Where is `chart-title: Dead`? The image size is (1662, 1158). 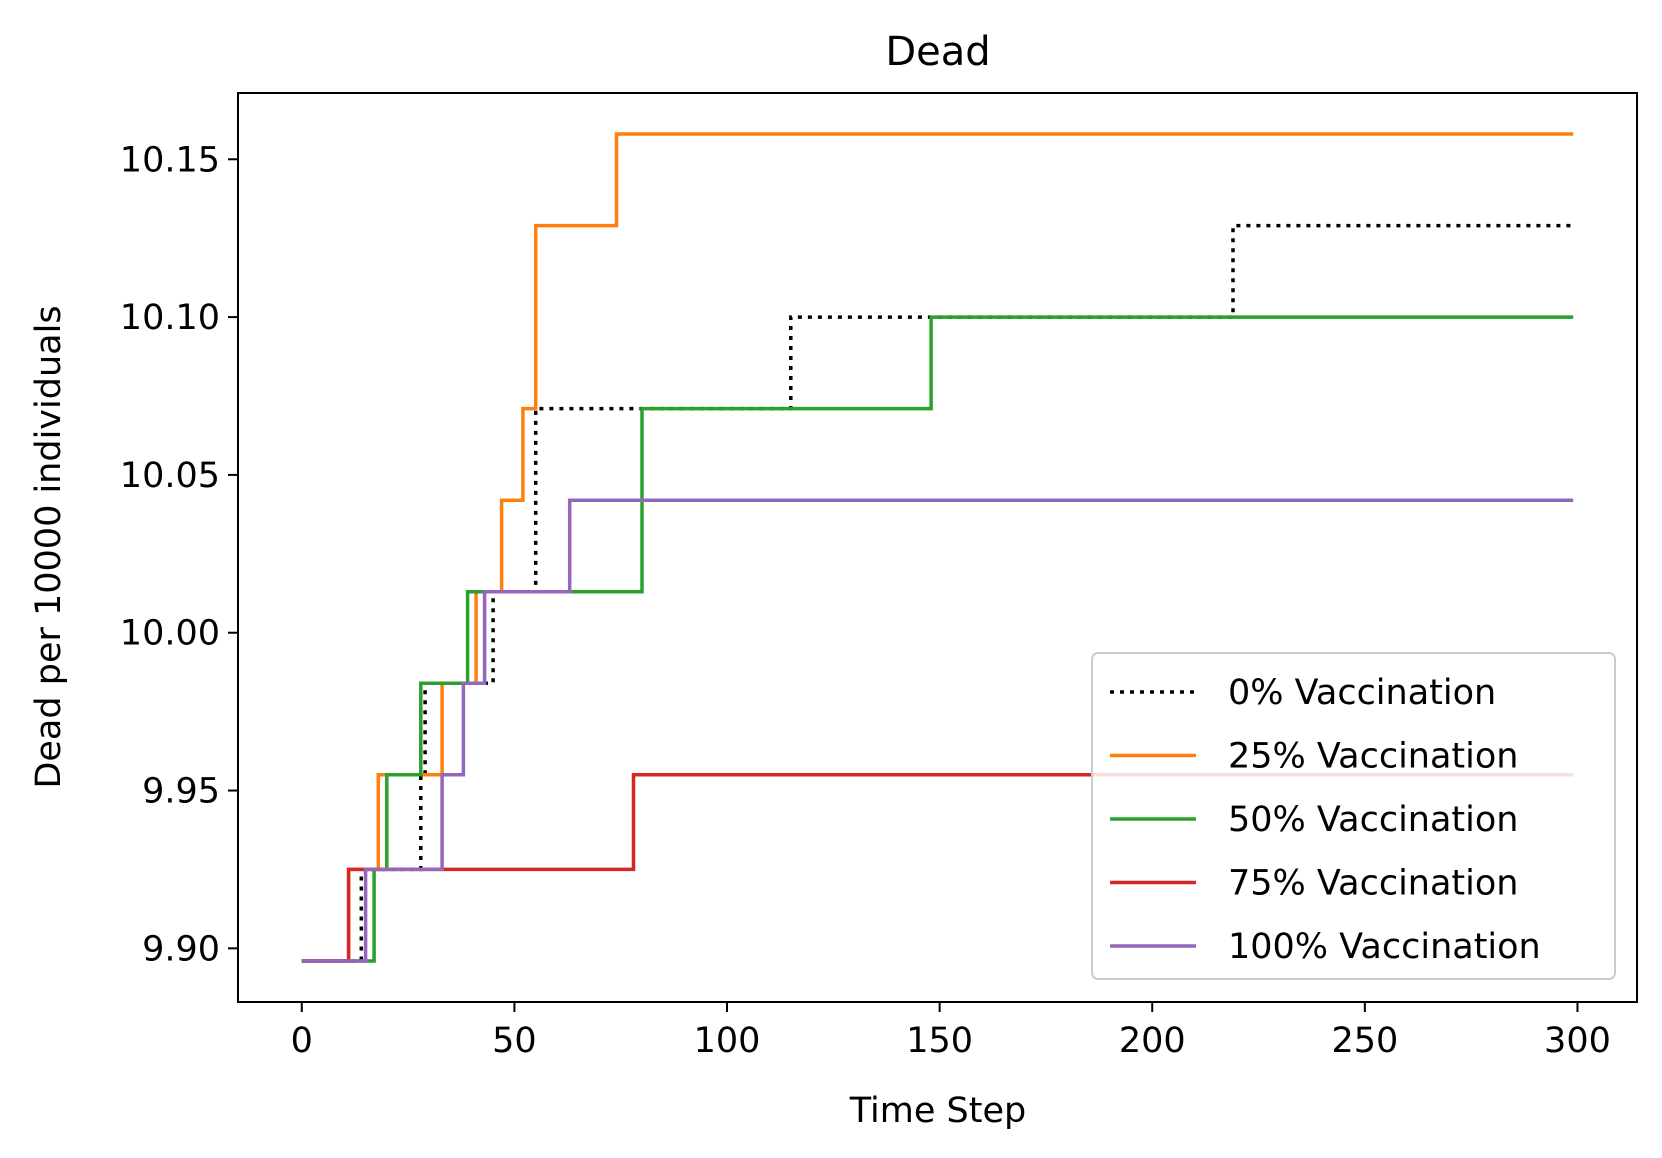
chart-title: Dead is located at coordinates (937, 52).